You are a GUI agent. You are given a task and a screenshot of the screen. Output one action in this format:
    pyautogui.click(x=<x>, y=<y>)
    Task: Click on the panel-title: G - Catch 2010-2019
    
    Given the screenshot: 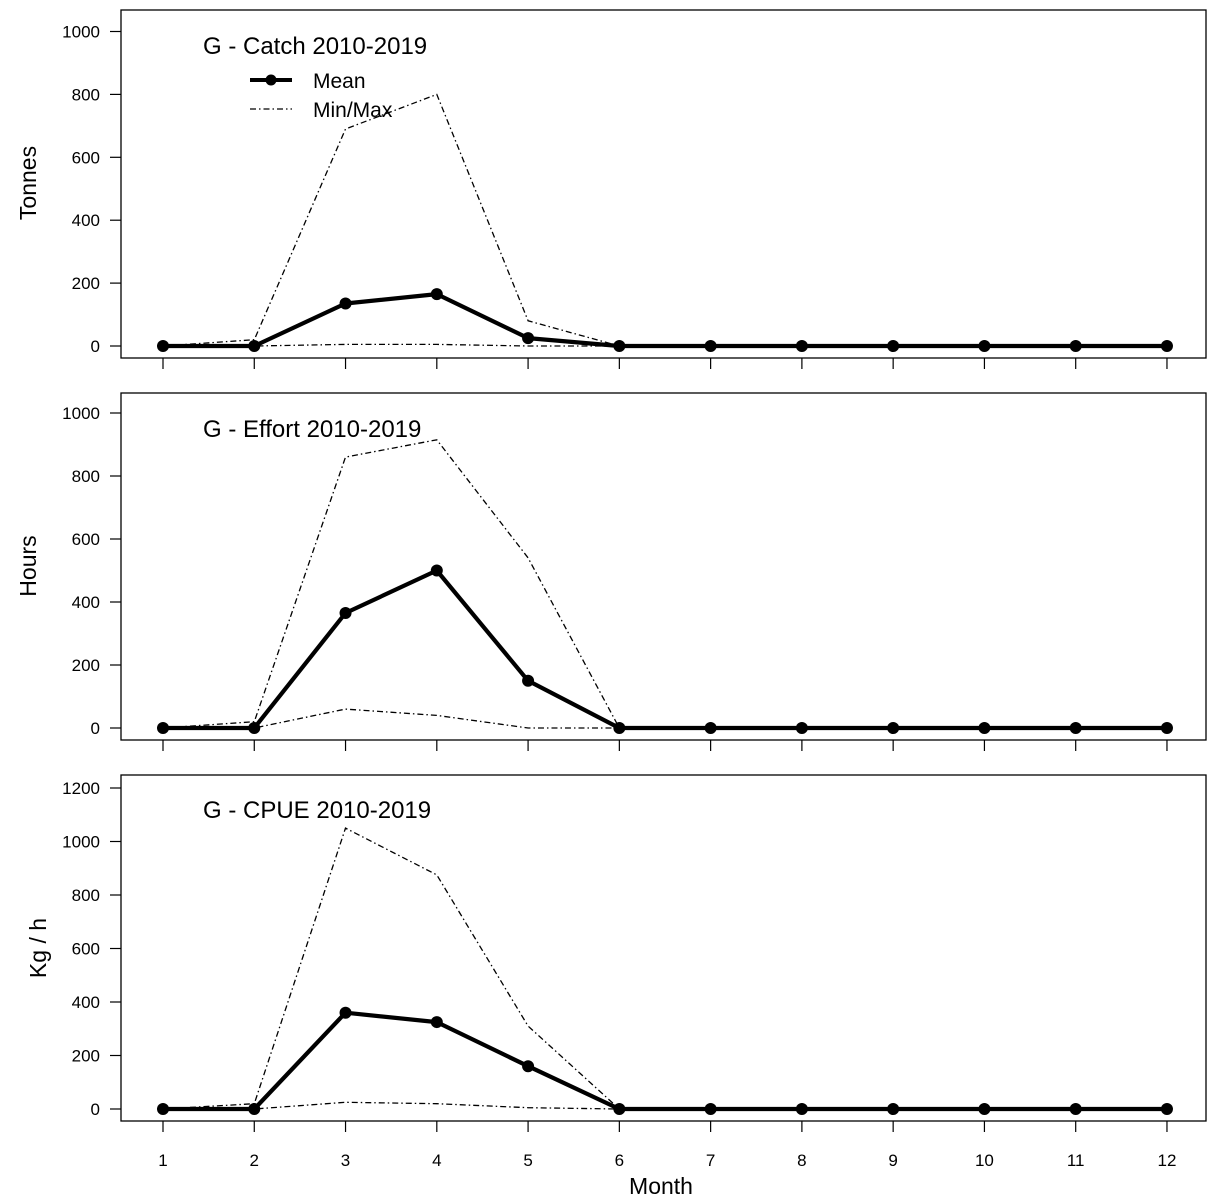 What is the action you would take?
    pyautogui.click(x=315, y=46)
    